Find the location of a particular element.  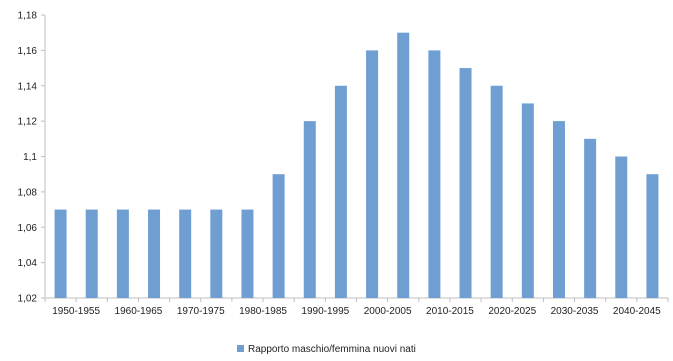

bar-1965-1970 is located at coordinates (154, 253).